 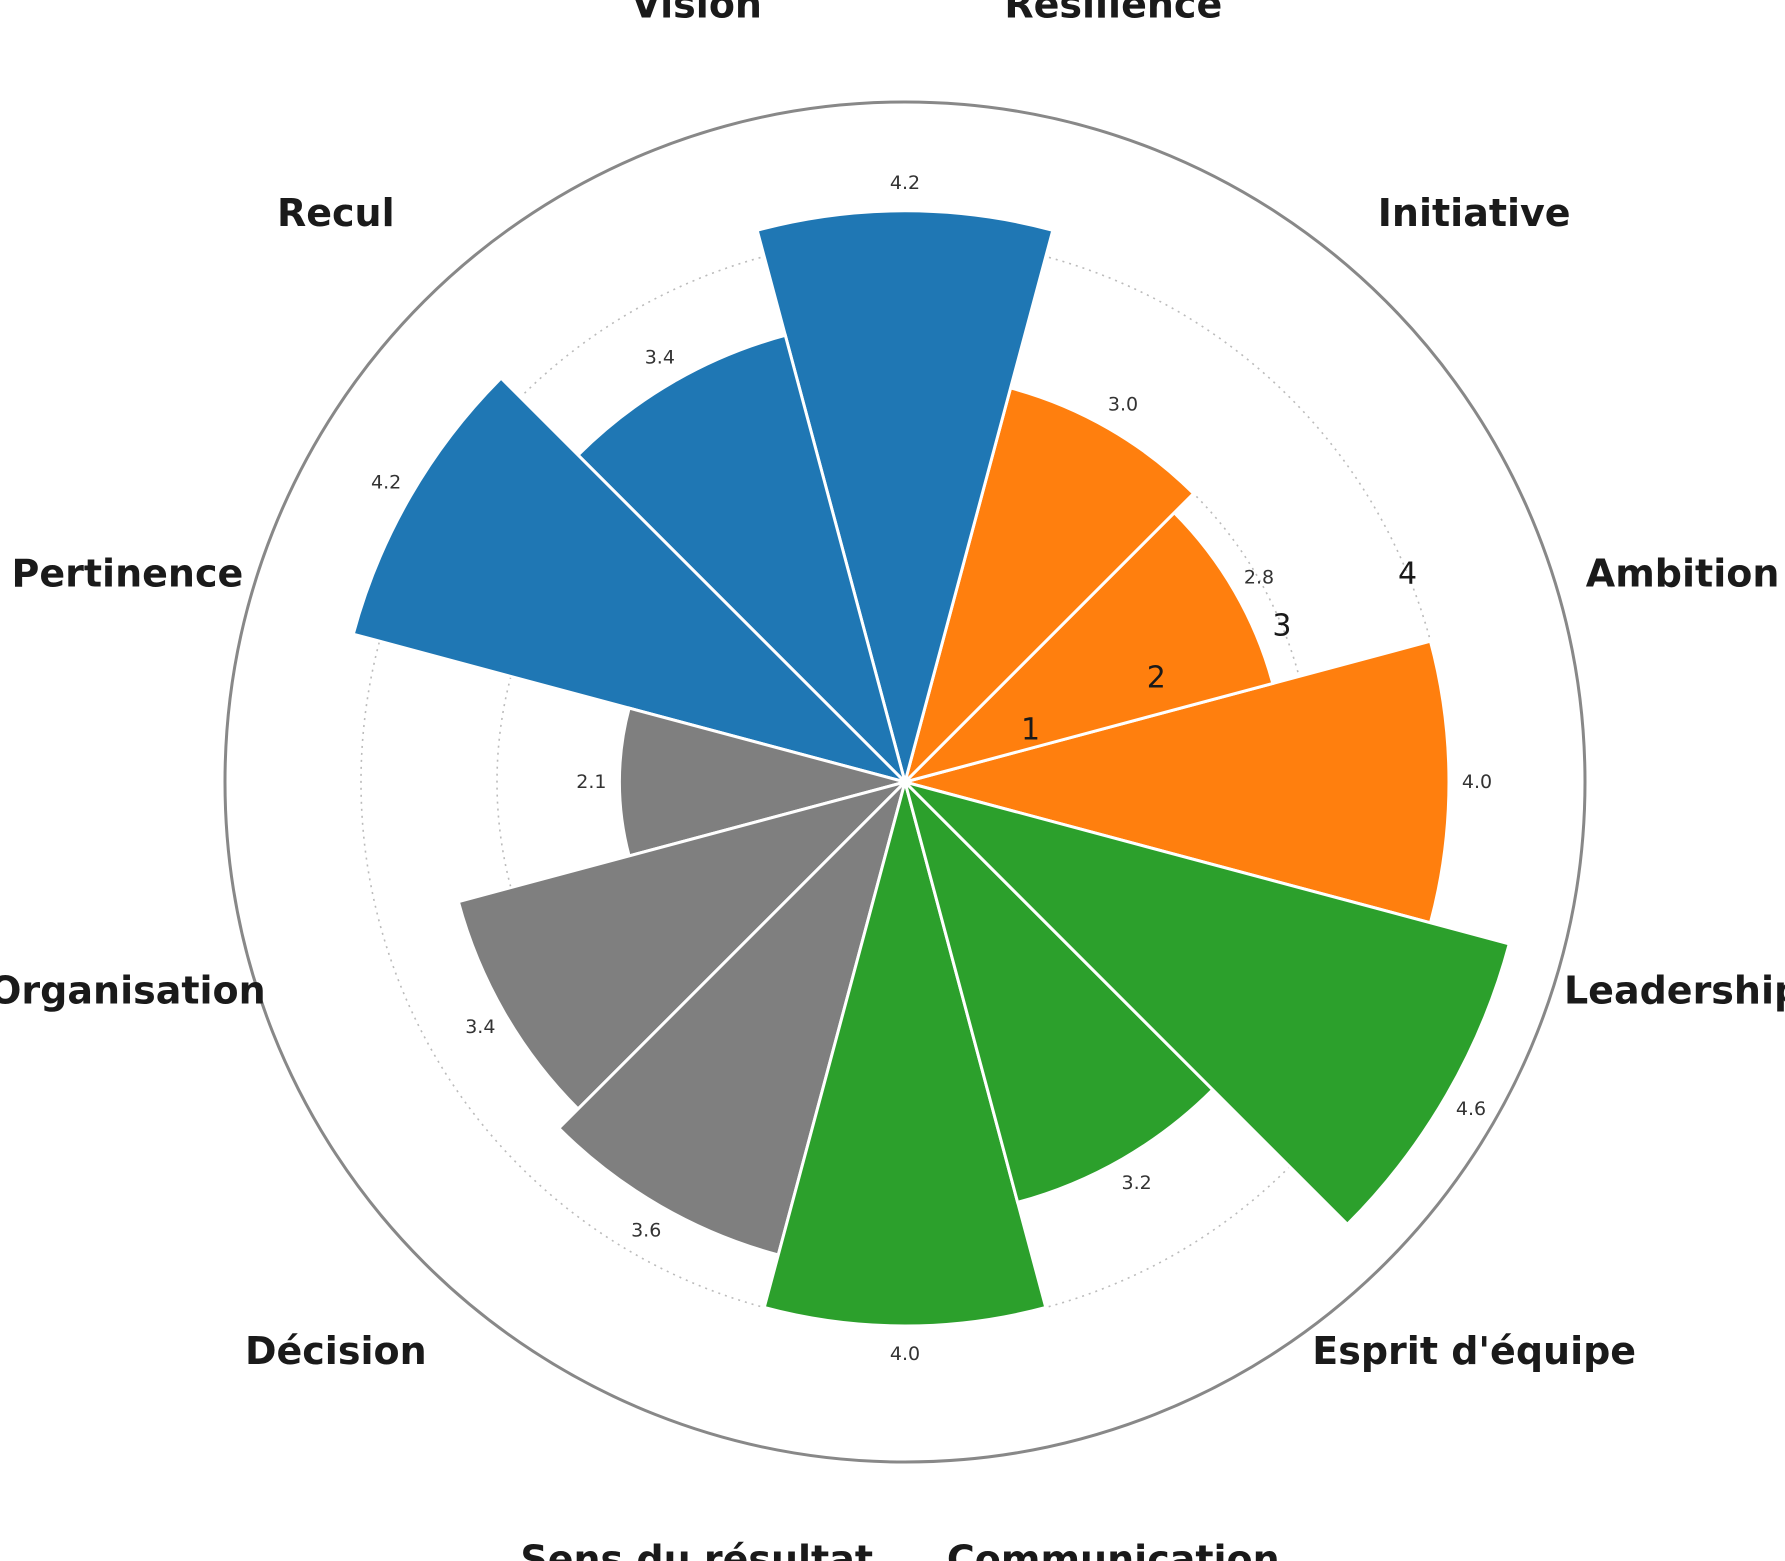 I want to click on bar-initiative, so click(x=1087, y=647).